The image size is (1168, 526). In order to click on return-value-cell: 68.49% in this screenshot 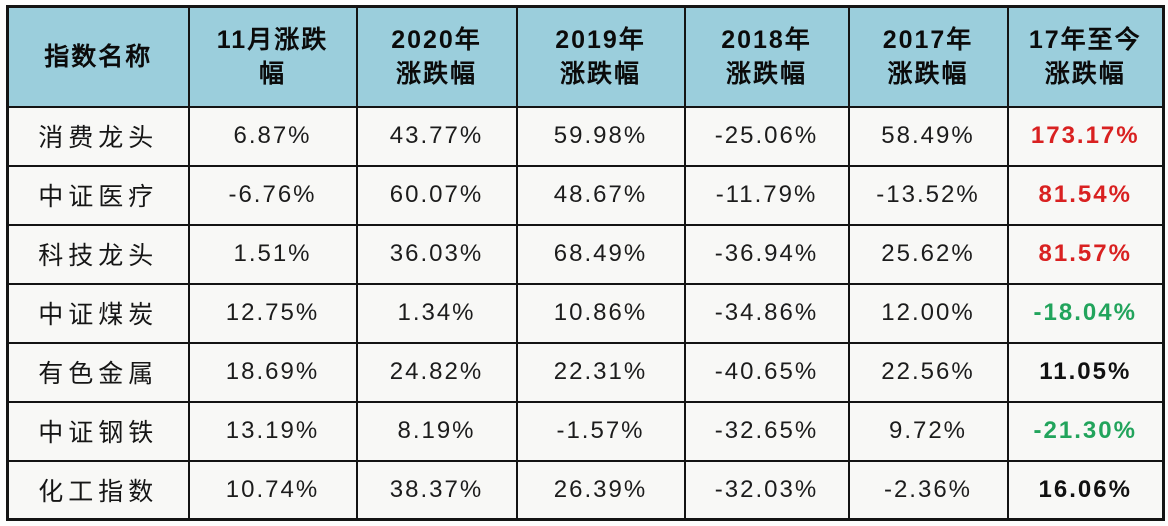, I will do `click(600, 254)`.